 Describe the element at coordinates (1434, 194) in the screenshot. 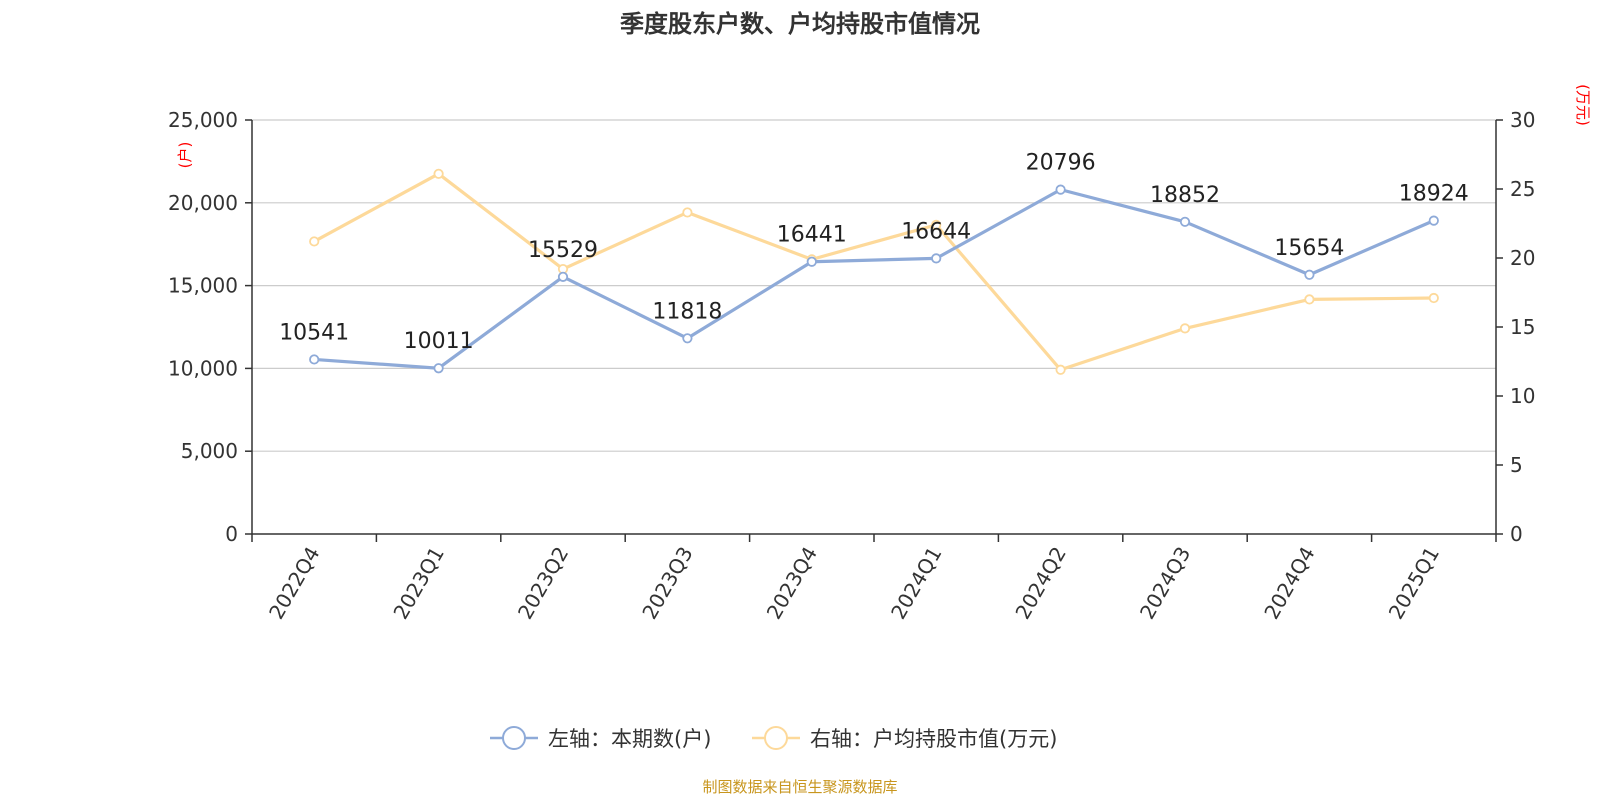

I see `data-label: 18924` at that location.